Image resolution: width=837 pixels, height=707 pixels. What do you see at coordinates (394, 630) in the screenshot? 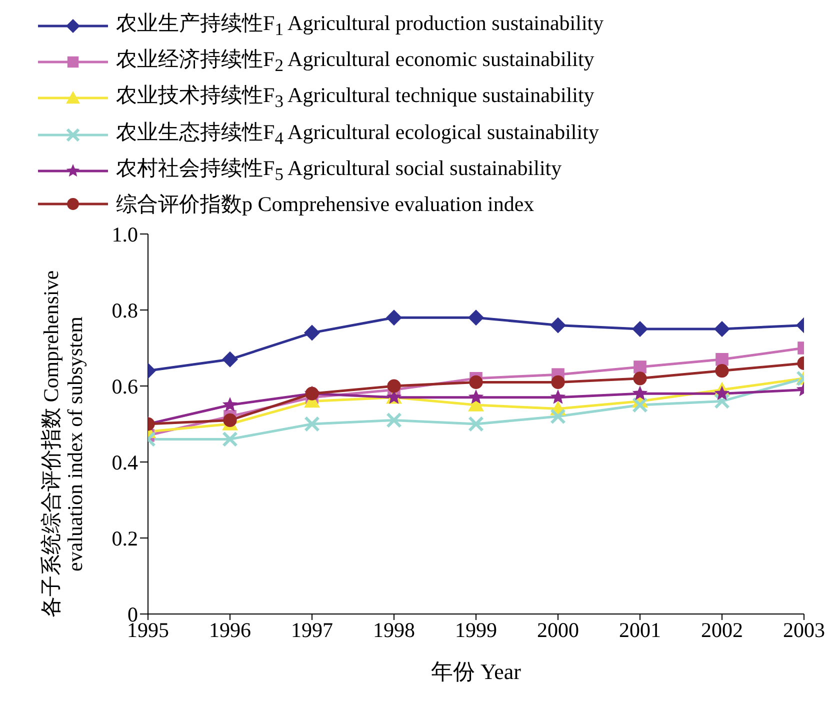
I see `x-tick-label: 1998` at bounding box center [394, 630].